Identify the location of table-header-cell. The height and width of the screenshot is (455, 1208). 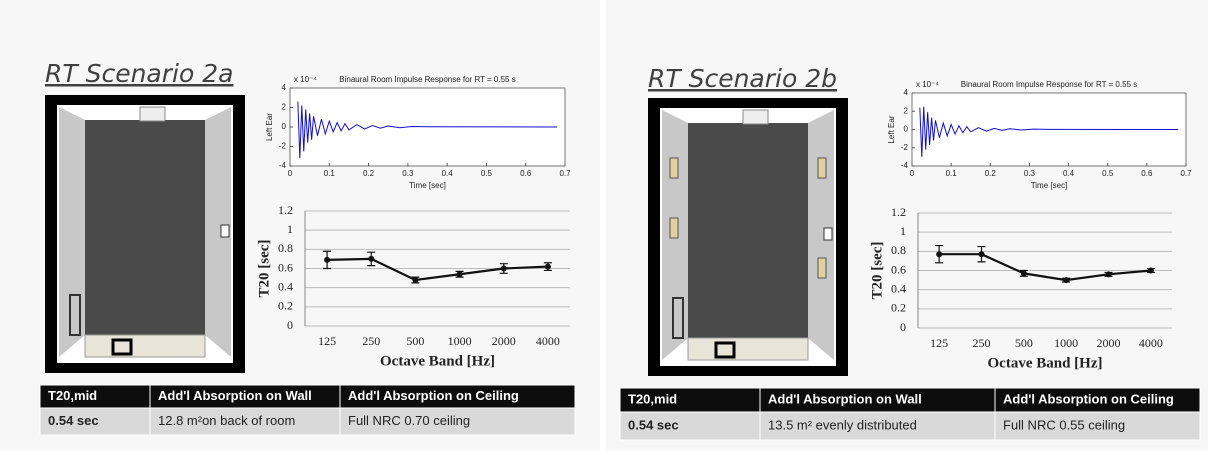
(1097, 400).